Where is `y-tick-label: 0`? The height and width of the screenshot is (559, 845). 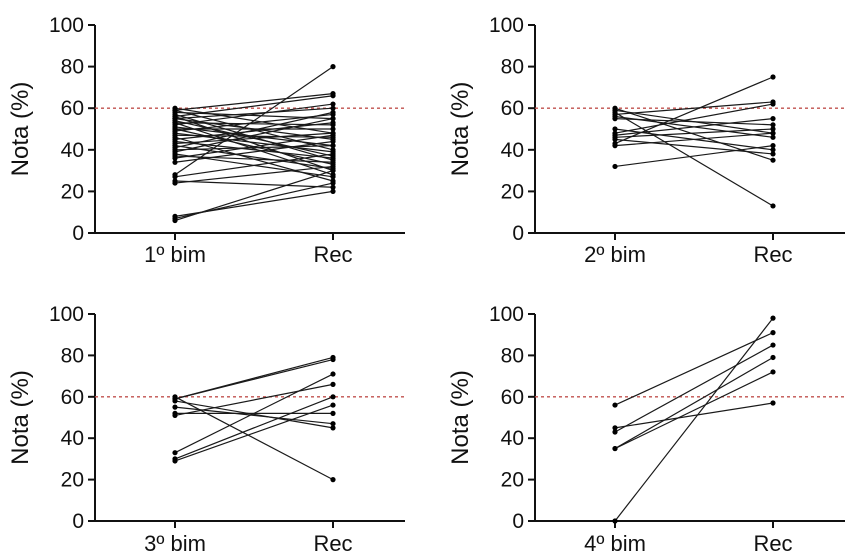 y-tick-label: 0 is located at coordinates (78, 233).